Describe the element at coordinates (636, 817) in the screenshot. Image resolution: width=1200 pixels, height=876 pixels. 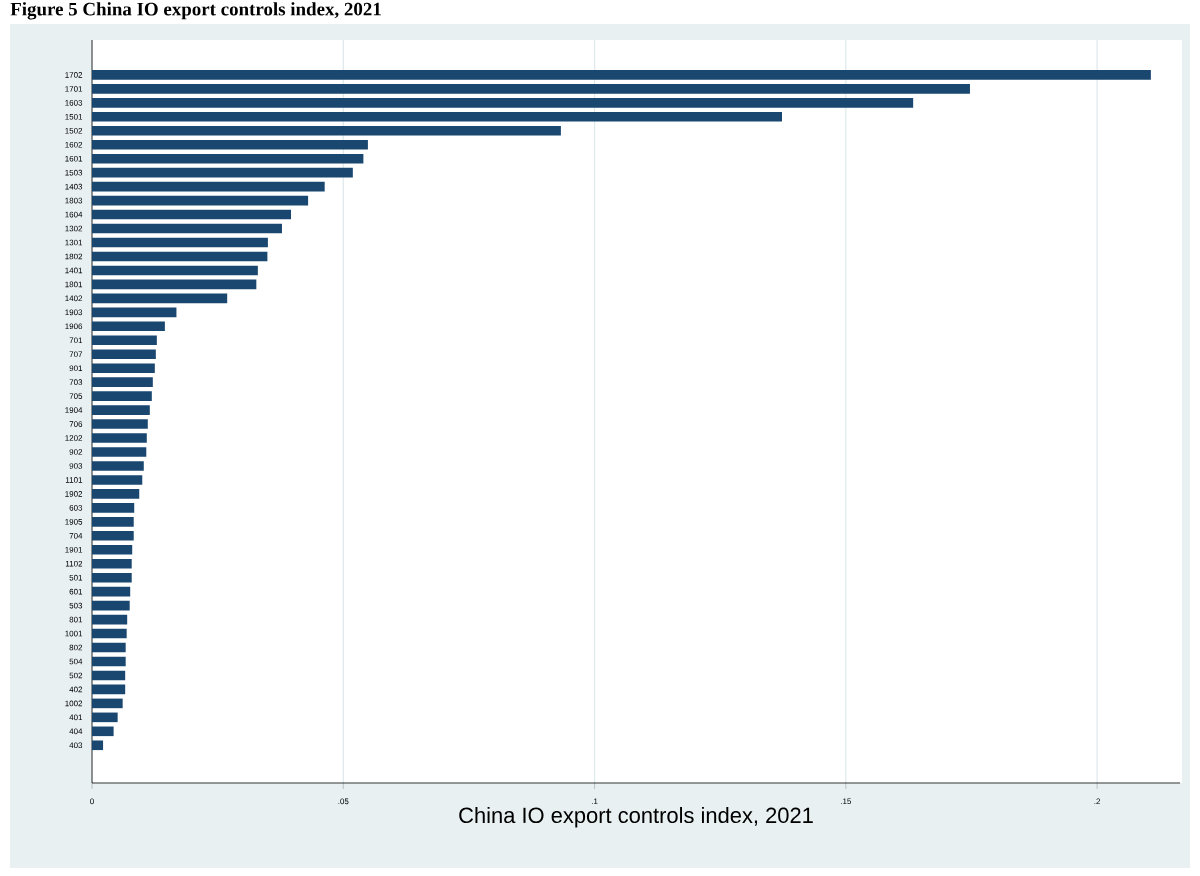
I see `x-axis-title: China IO export controls index, 2021` at that location.